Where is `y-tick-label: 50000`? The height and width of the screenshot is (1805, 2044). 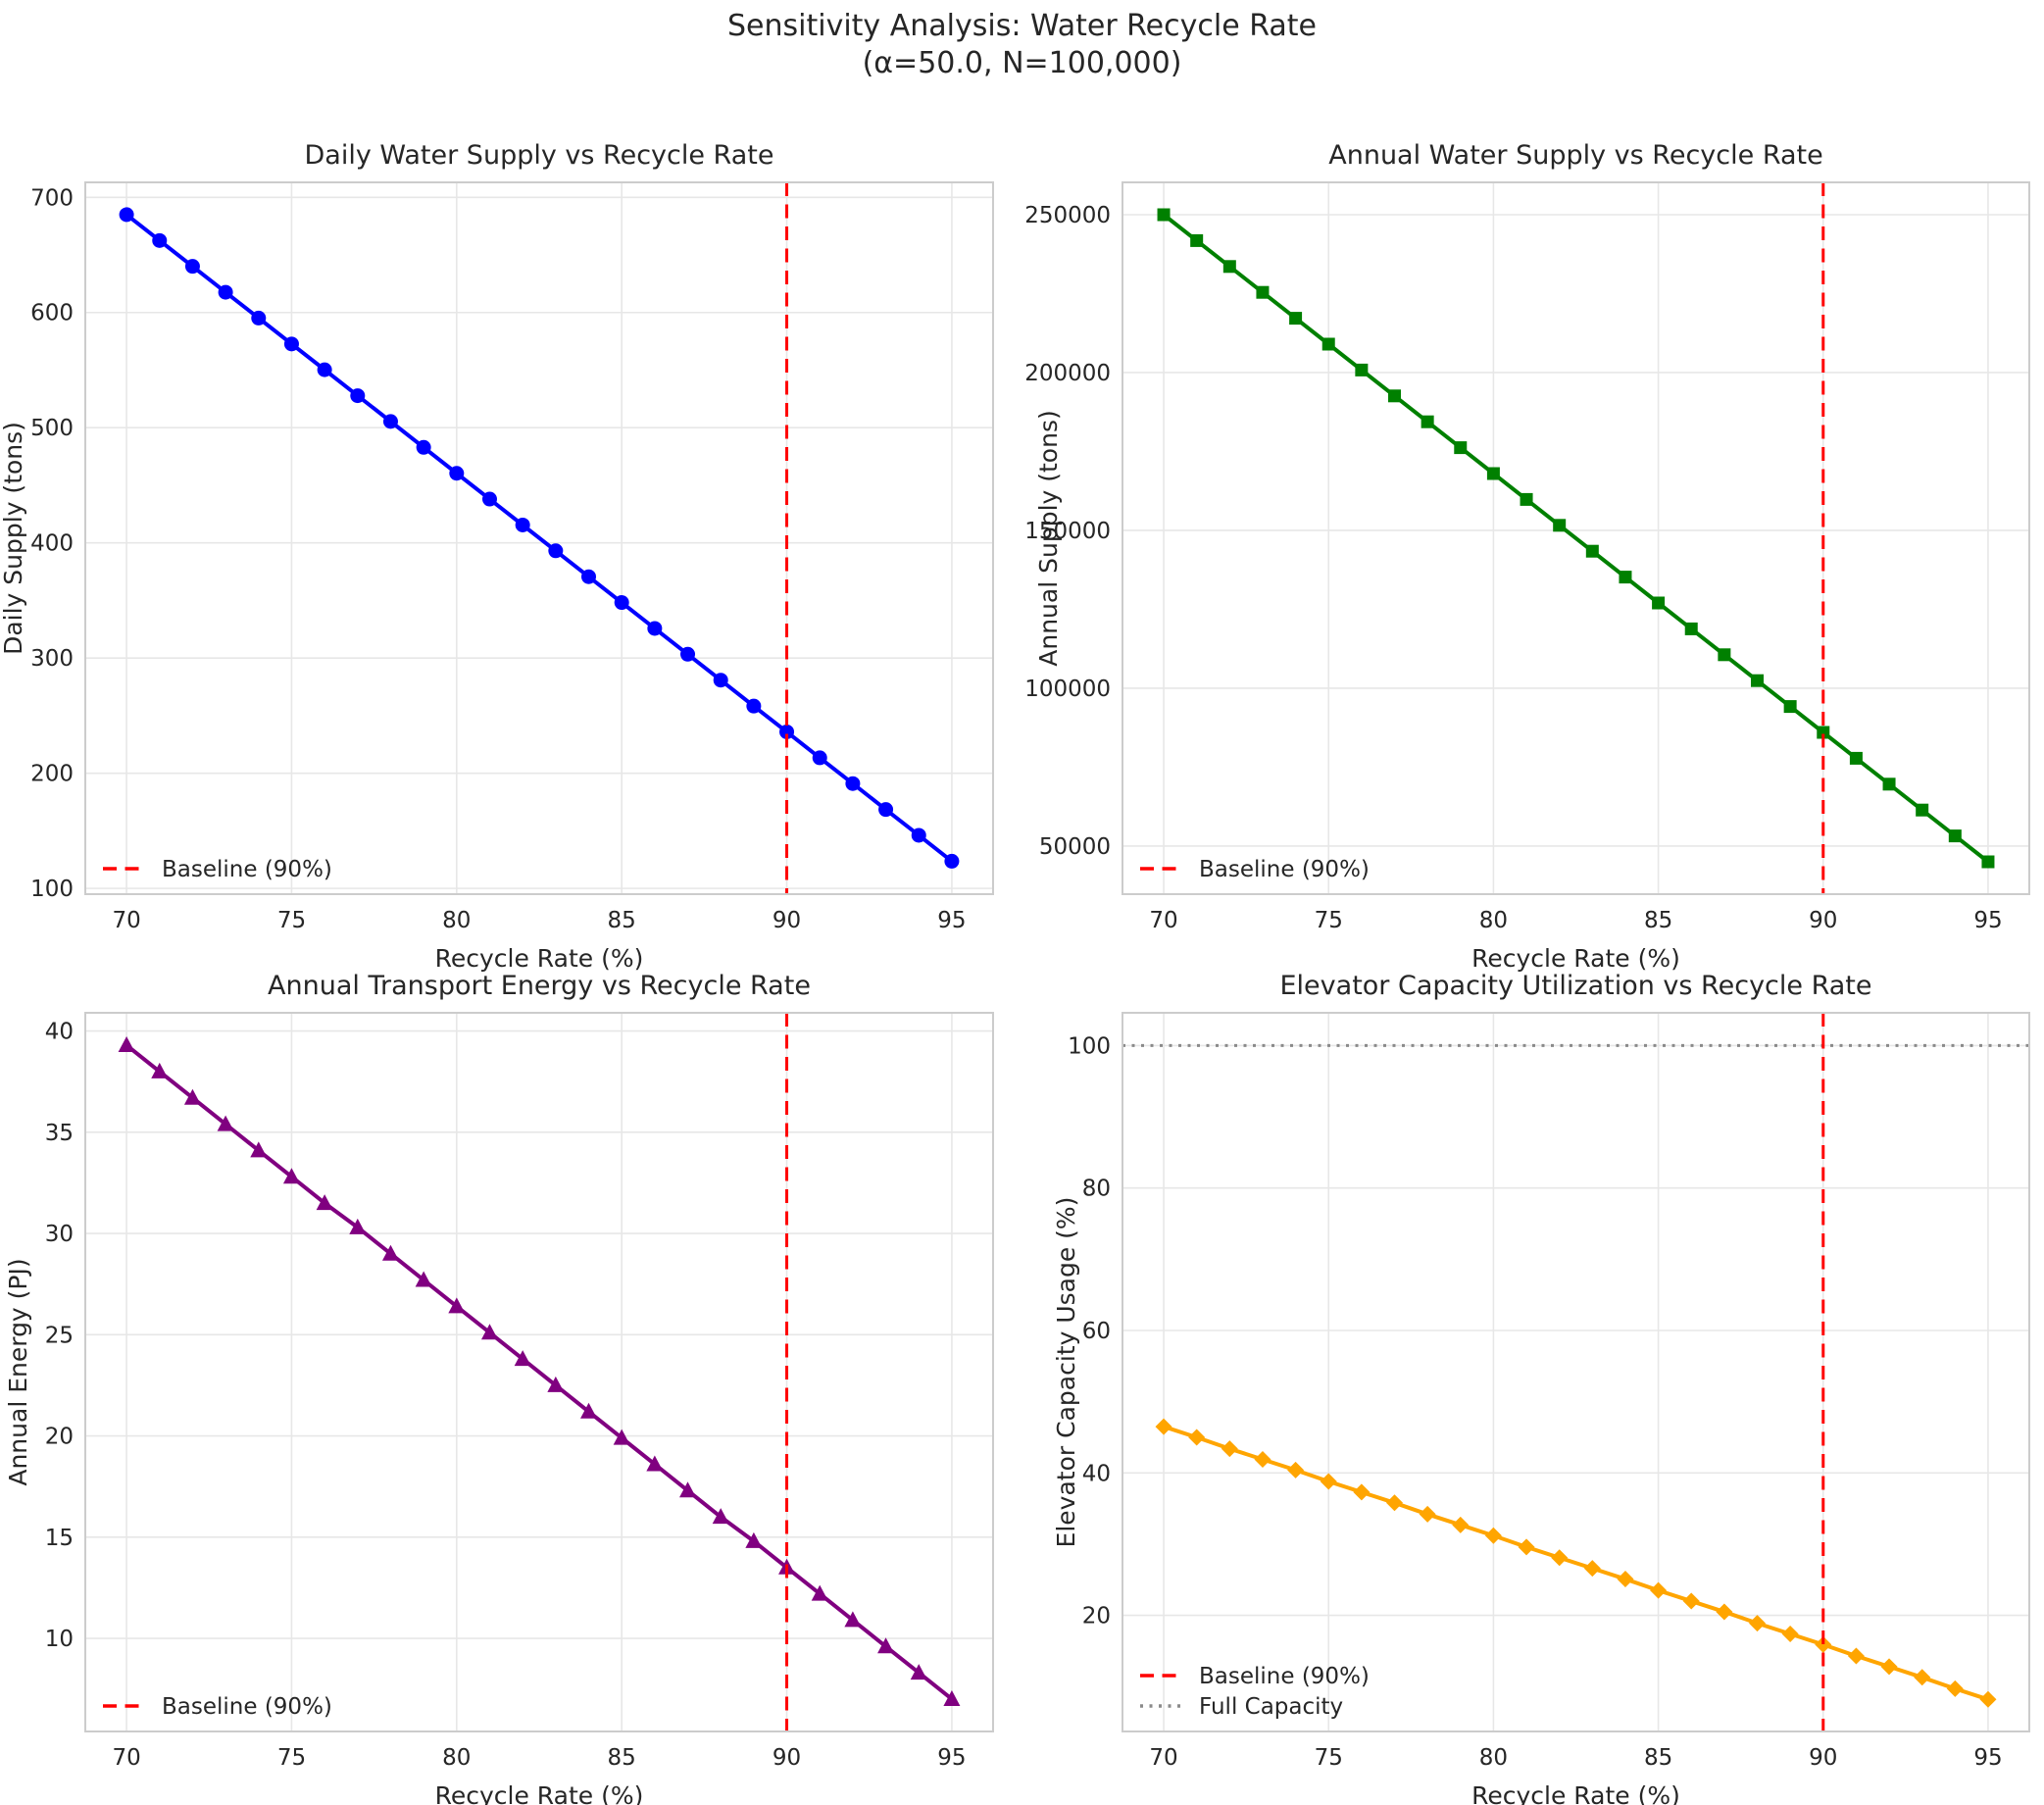
y-tick-label: 50000 is located at coordinates (1075, 847).